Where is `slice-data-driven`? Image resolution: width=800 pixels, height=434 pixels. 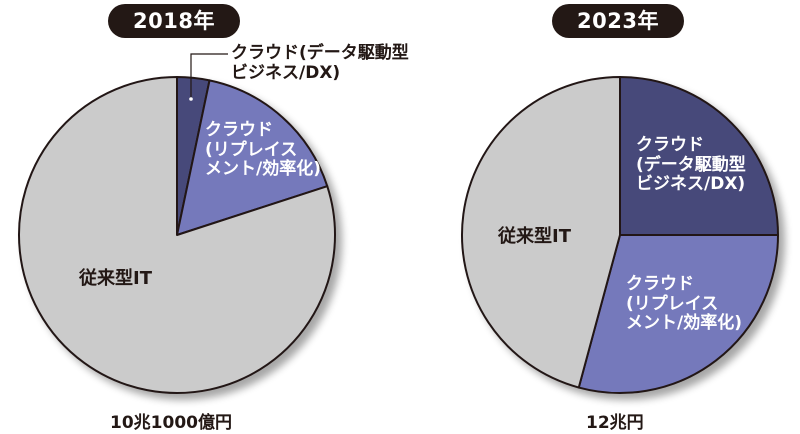
slice-data-driven is located at coordinates (699, 156).